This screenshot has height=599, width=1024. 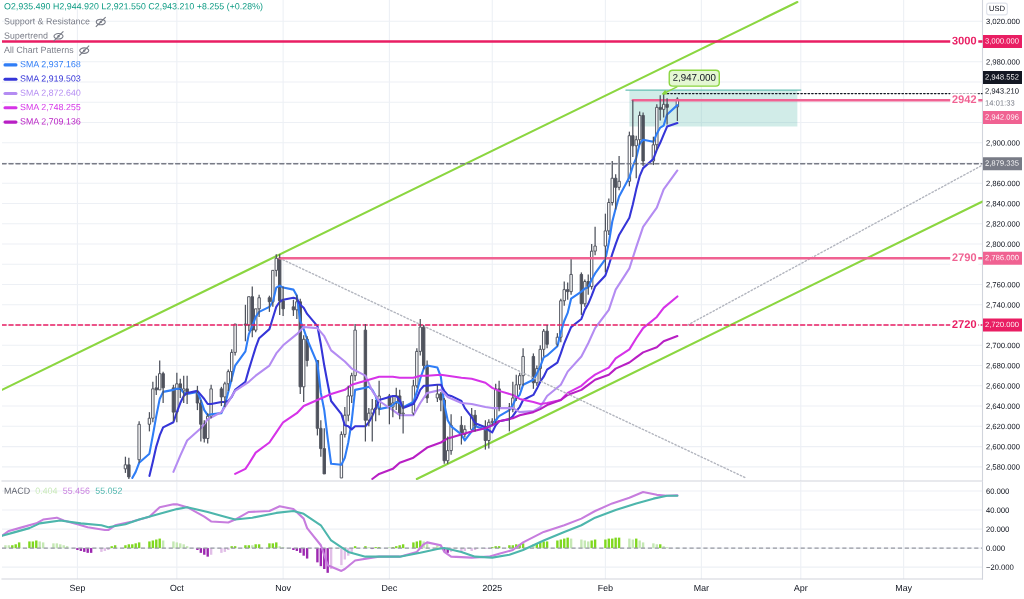 What do you see at coordinates (17, 490) in the screenshot?
I see `chart-title: MACD` at bounding box center [17, 490].